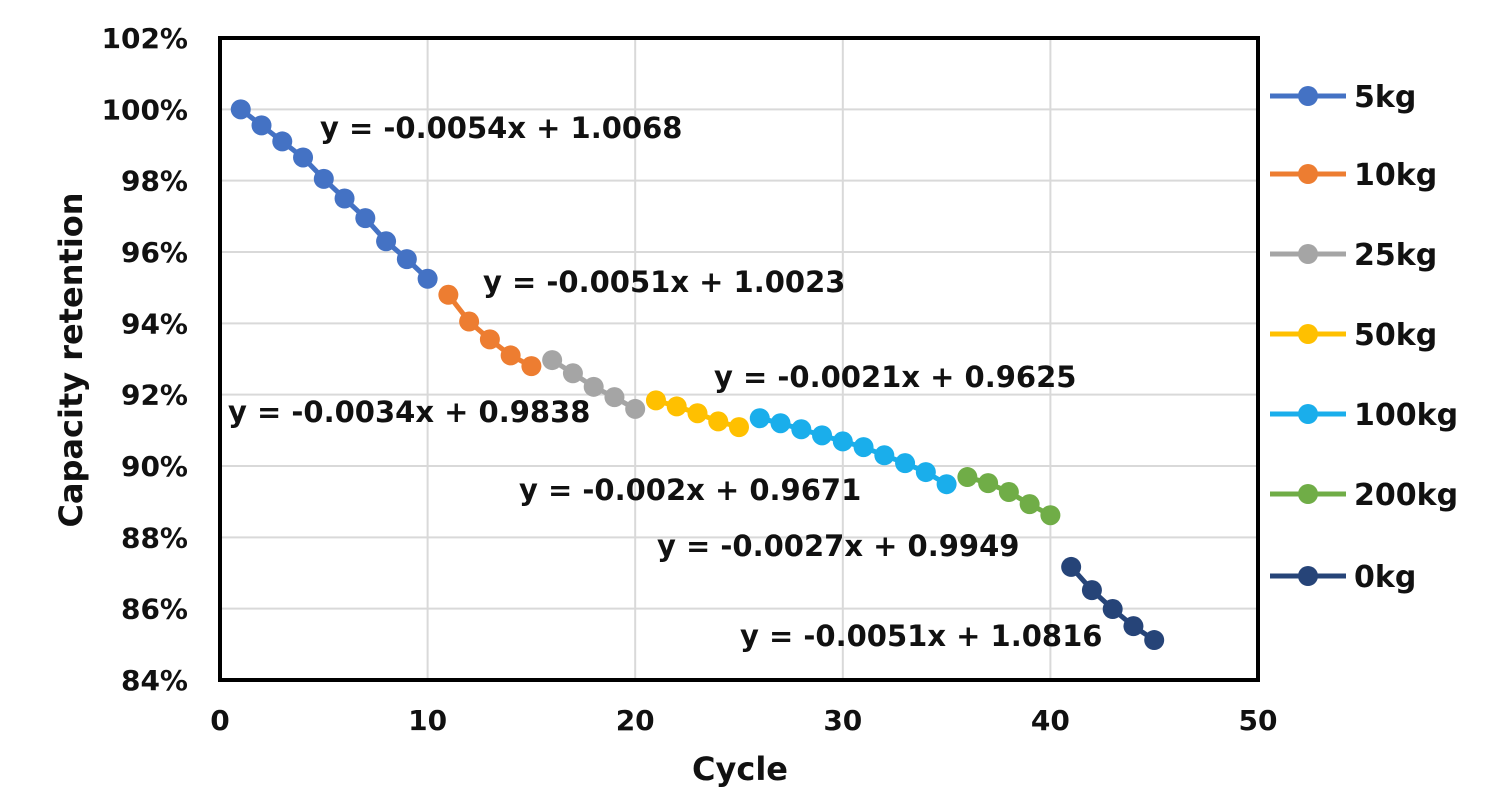 This screenshot has width=1500, height=804. Describe the element at coordinates (154, 181) in the screenshot. I see `y-tick-label: 98%` at that location.